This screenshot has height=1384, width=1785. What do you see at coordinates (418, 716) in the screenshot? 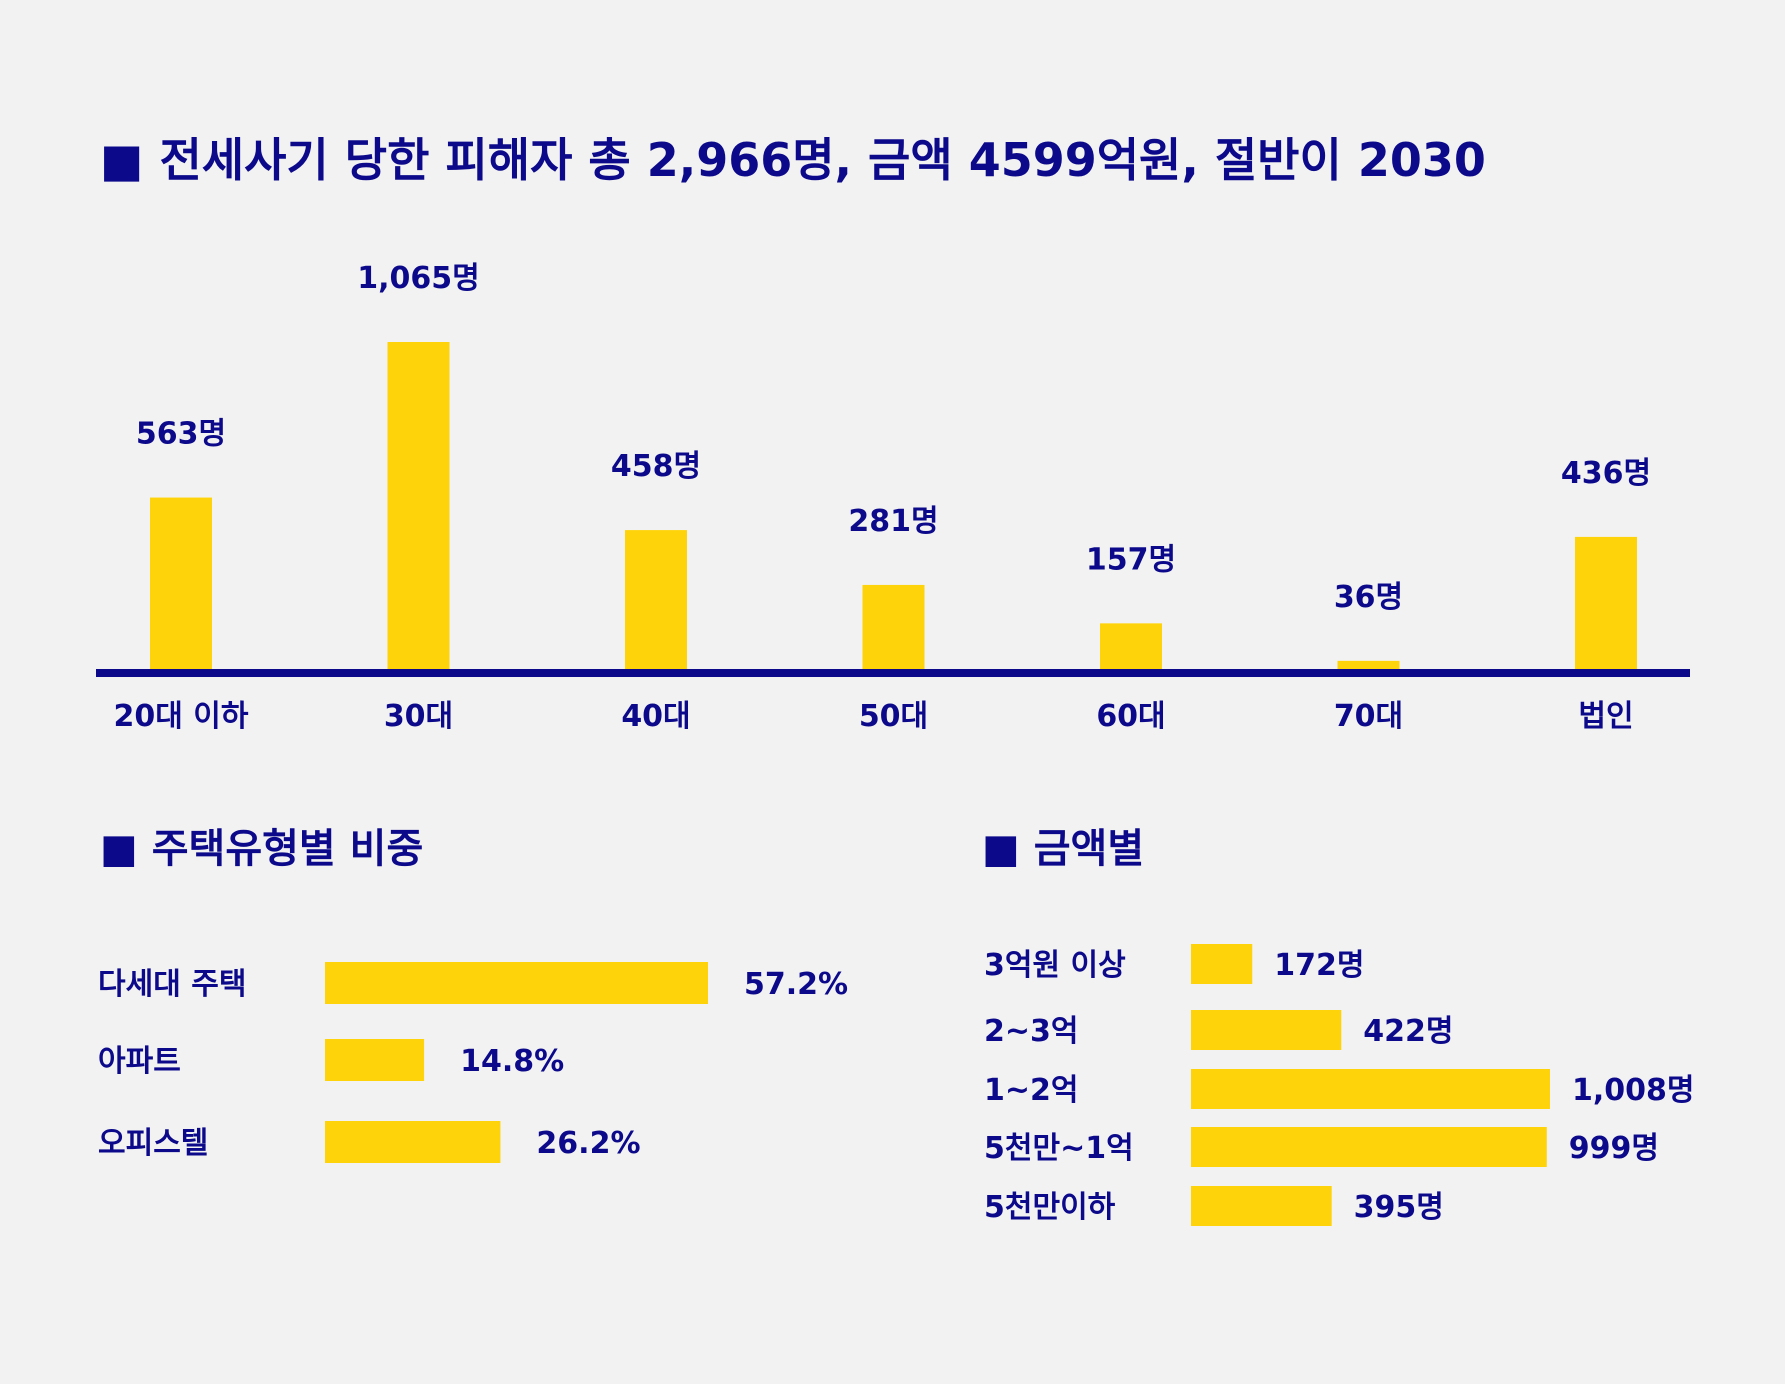
I see `age-category-label-1: 30대` at bounding box center [418, 716].